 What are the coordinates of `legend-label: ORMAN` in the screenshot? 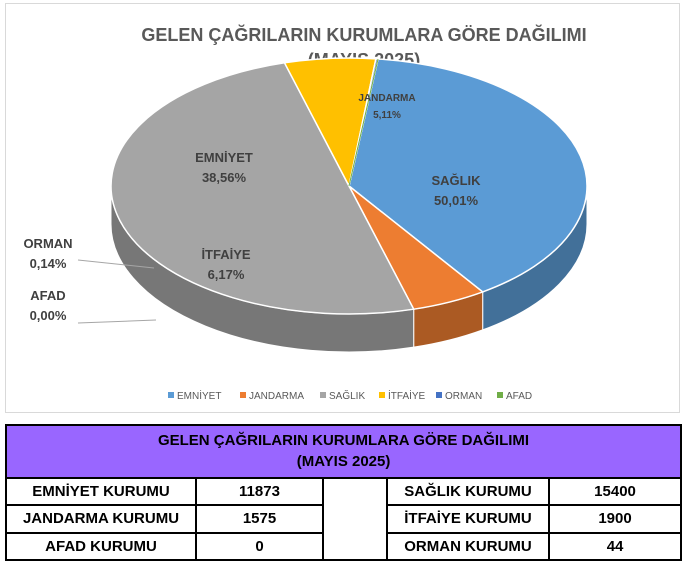 It's located at (463, 396).